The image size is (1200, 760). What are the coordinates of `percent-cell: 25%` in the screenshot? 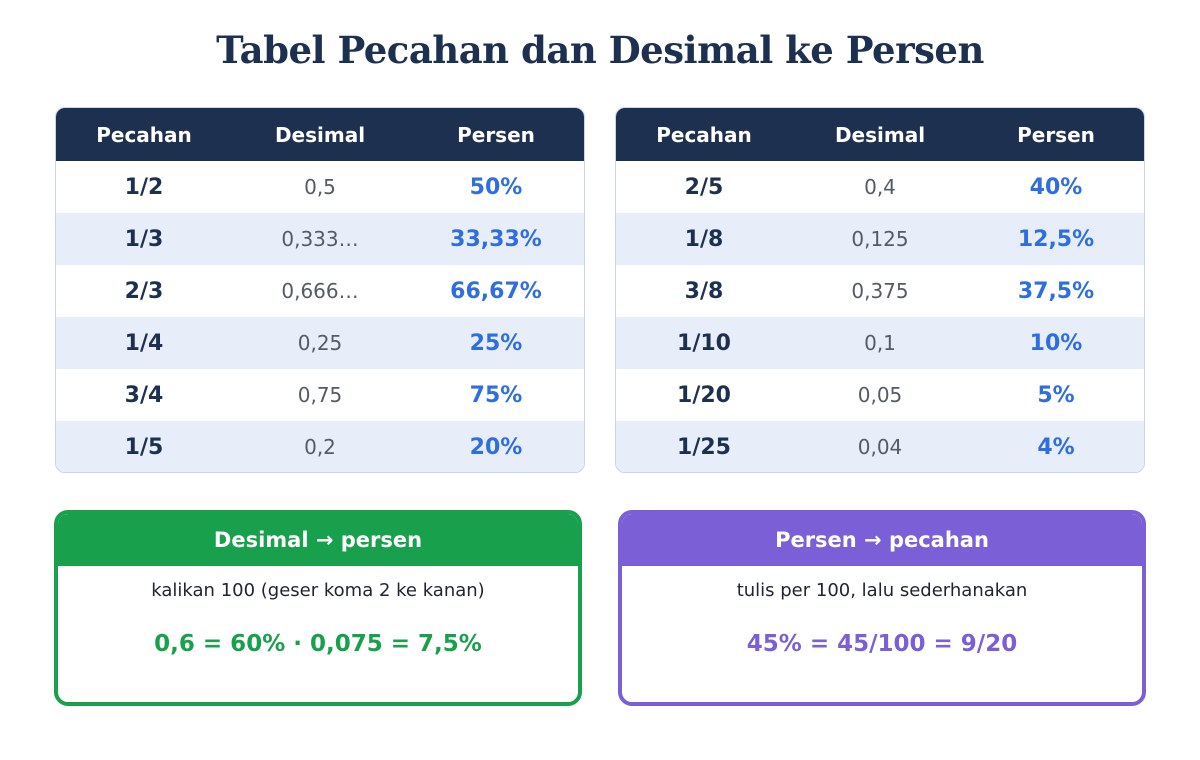 It's located at (496, 343).